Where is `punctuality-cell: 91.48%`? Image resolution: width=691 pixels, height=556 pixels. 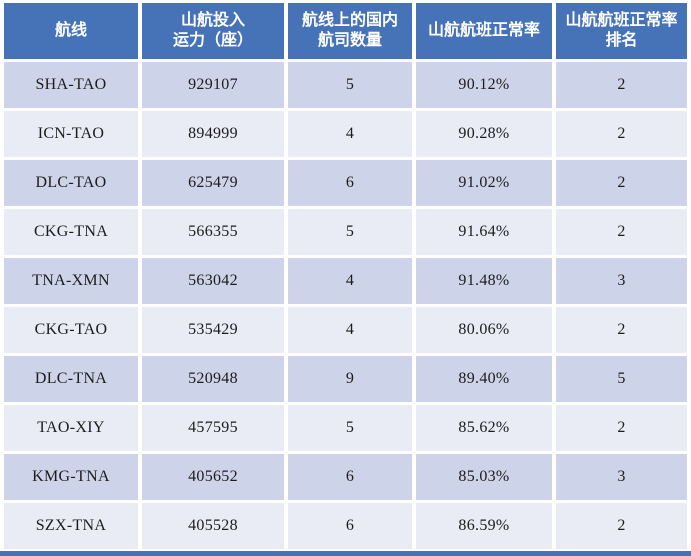 punctuality-cell: 91.48% is located at coordinates (484, 281).